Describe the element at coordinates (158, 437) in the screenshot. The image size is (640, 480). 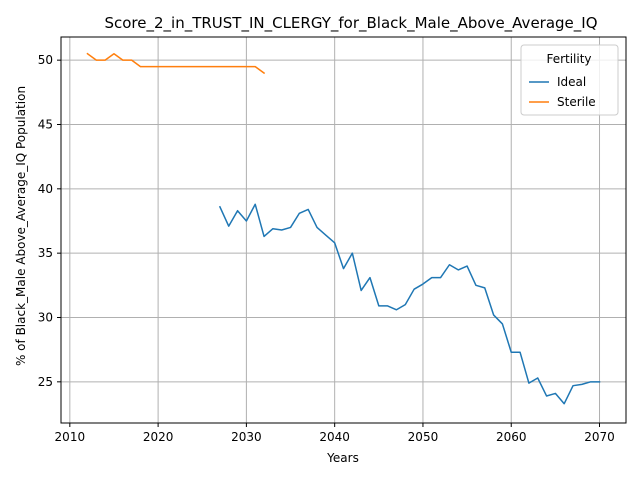
I see `x-tick-label: 2020` at that location.